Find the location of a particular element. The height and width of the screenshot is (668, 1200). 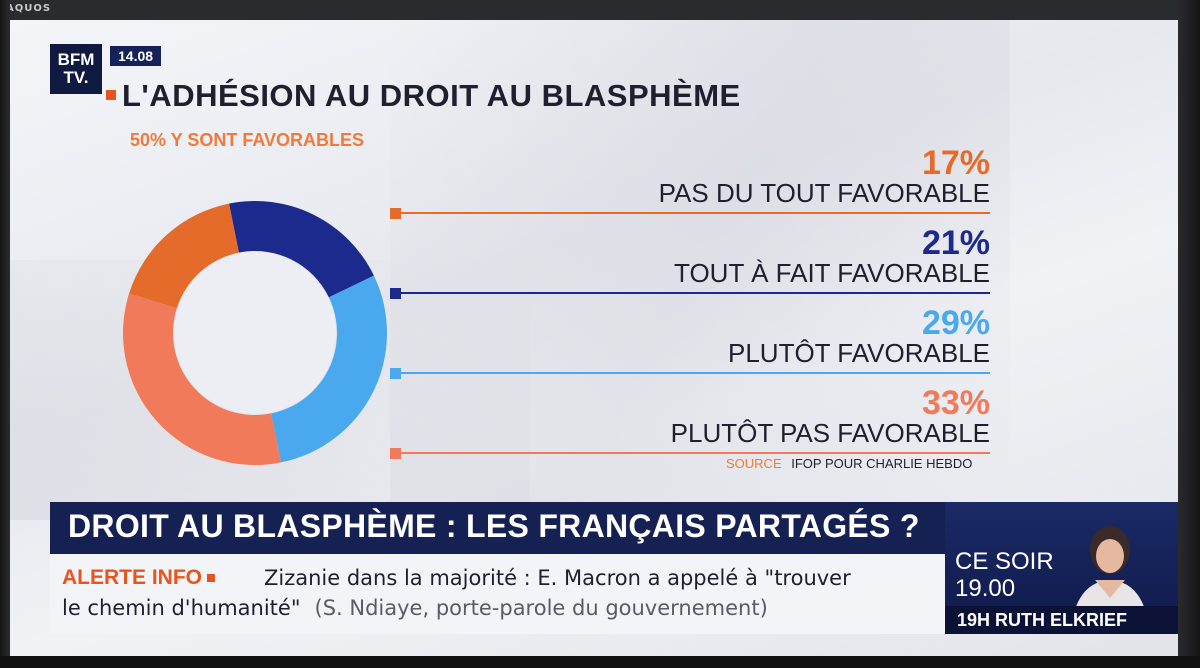

slice-percent: 29% is located at coordinates (955, 323).